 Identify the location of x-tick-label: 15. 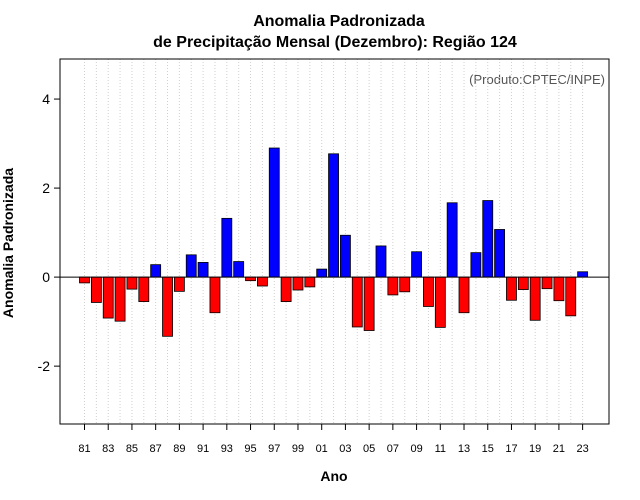
(488, 449).